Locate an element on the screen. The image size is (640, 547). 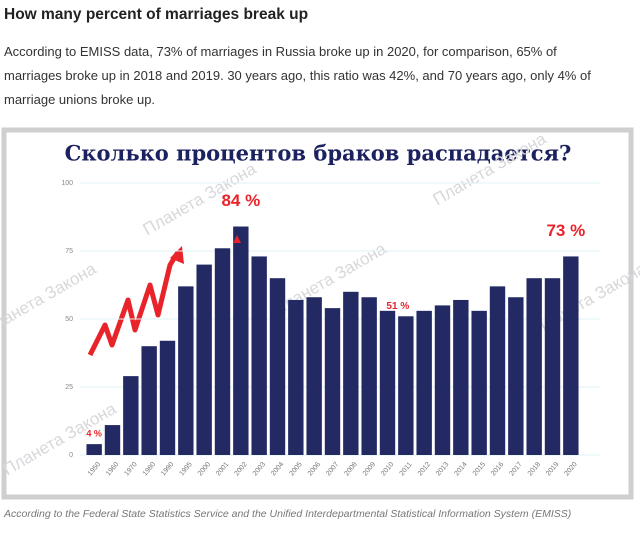
paragraph-line: marriage unions broke up. is located at coordinates (80, 99).